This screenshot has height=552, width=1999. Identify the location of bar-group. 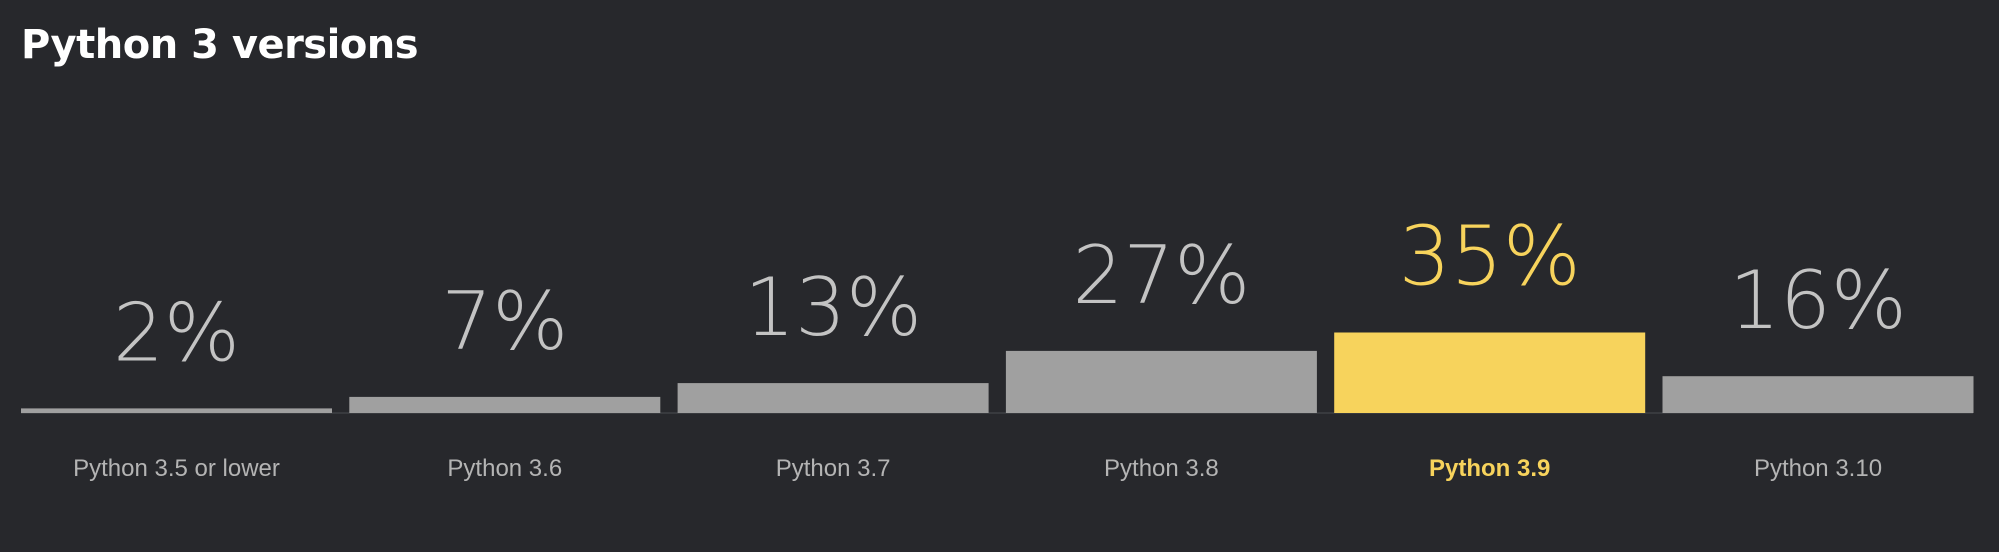
(997, 372).